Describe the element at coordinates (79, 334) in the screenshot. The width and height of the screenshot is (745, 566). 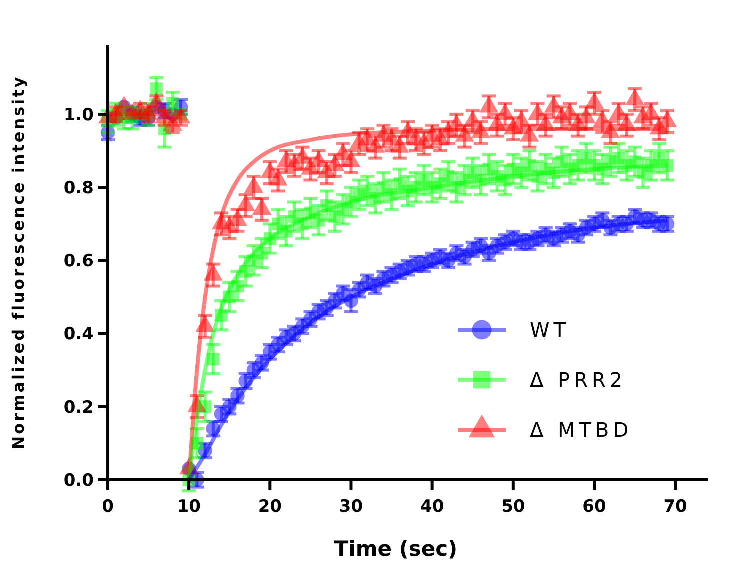
I see `y-tick-label: 0.4` at that location.